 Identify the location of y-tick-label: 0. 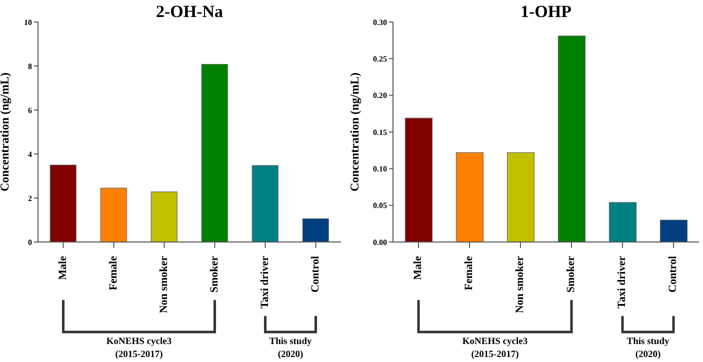
(30, 242).